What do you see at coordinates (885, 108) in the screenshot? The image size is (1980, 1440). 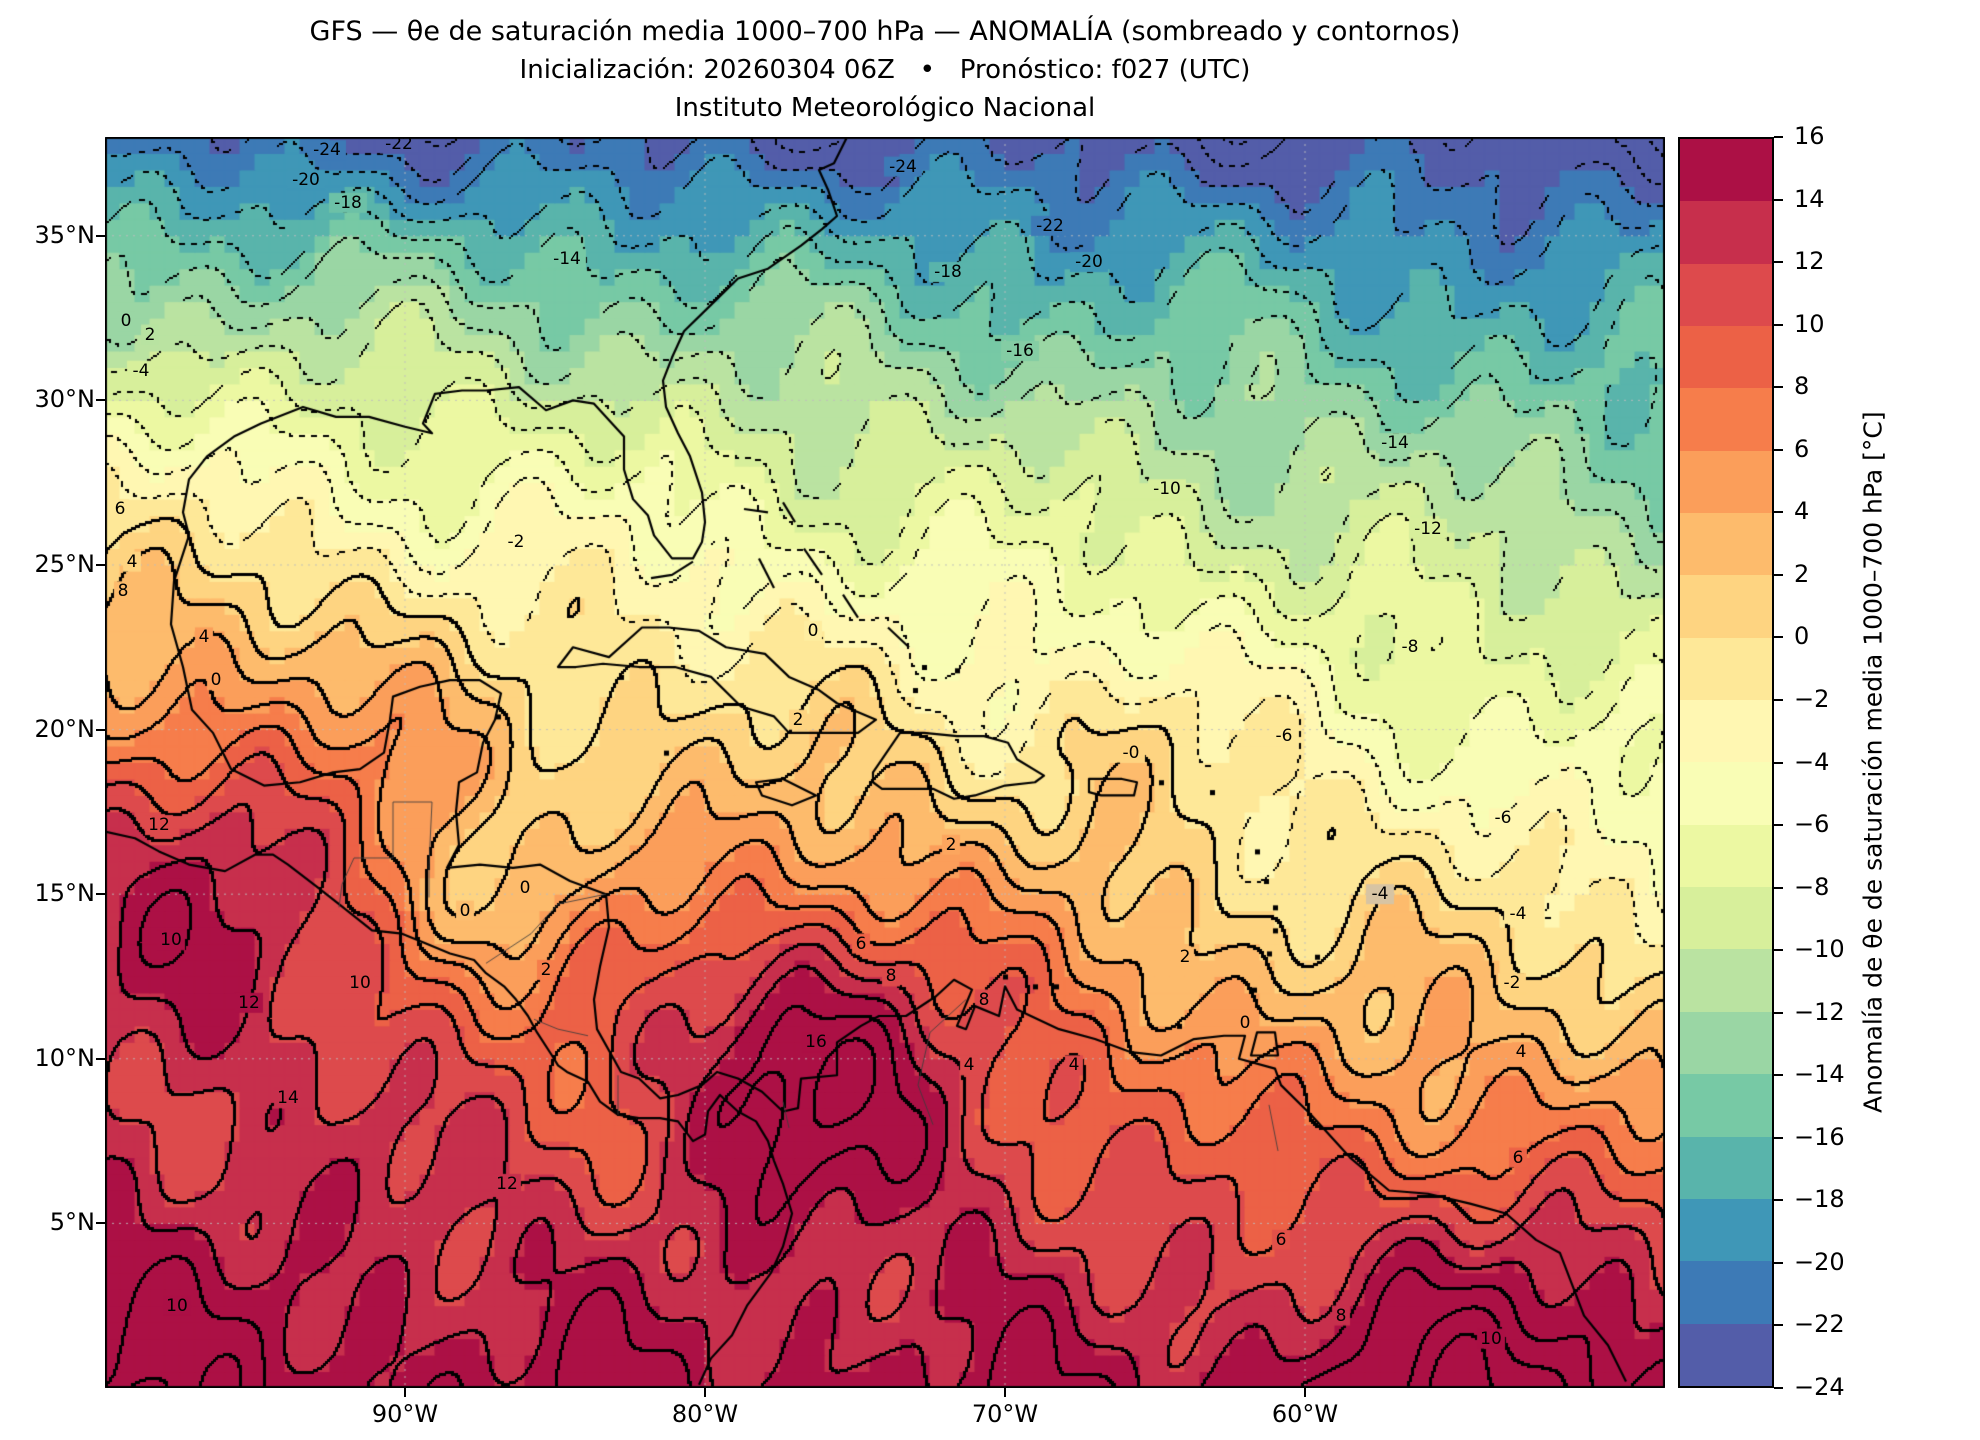 I see `chart-institution: Instituto Meteorológico Nacional` at bounding box center [885, 108].